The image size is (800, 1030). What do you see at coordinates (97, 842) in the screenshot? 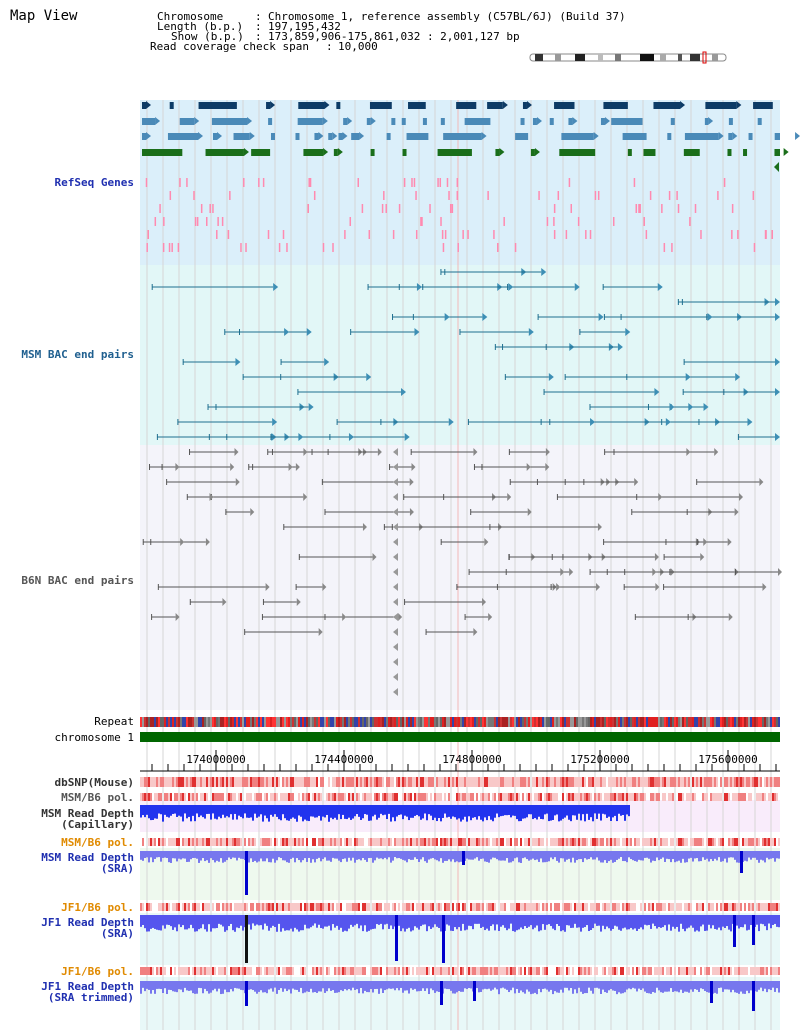
I see `track-label-msm-b6-pol-2: MSM/B6 pol.` at bounding box center [97, 842].